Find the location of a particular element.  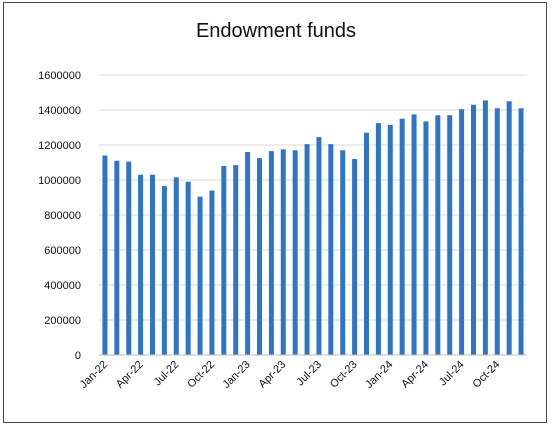

x-tick-label: Jan-24 is located at coordinates (379, 375).